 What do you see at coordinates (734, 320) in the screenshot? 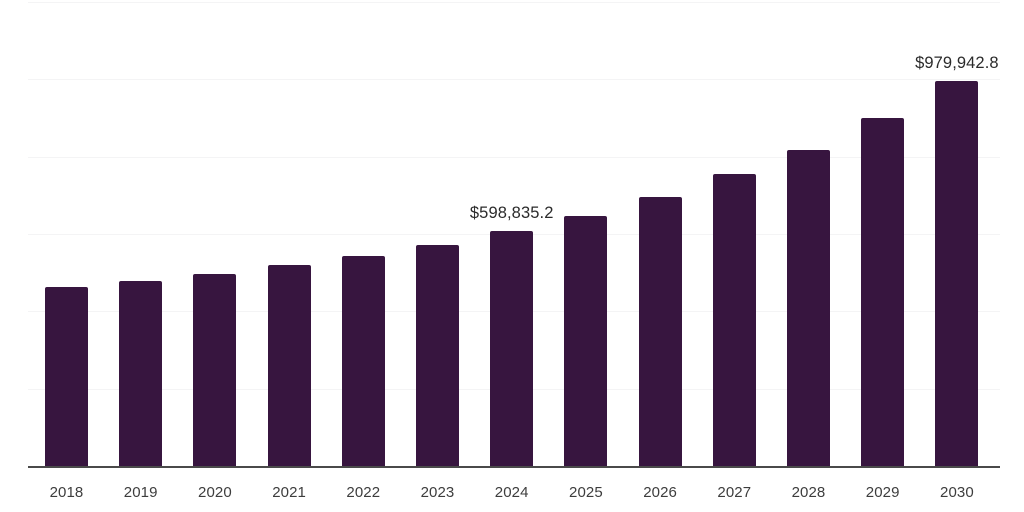
I see `bar-2027` at bounding box center [734, 320].